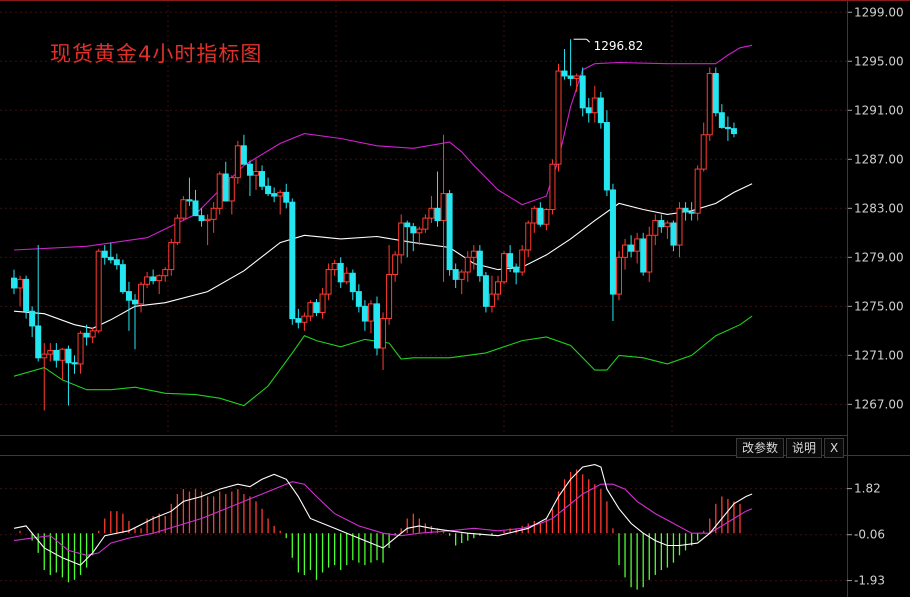 The height and width of the screenshot is (597, 910). Describe the element at coordinates (834, 448) in the screenshot. I see `close-indicator-button: X` at that location.